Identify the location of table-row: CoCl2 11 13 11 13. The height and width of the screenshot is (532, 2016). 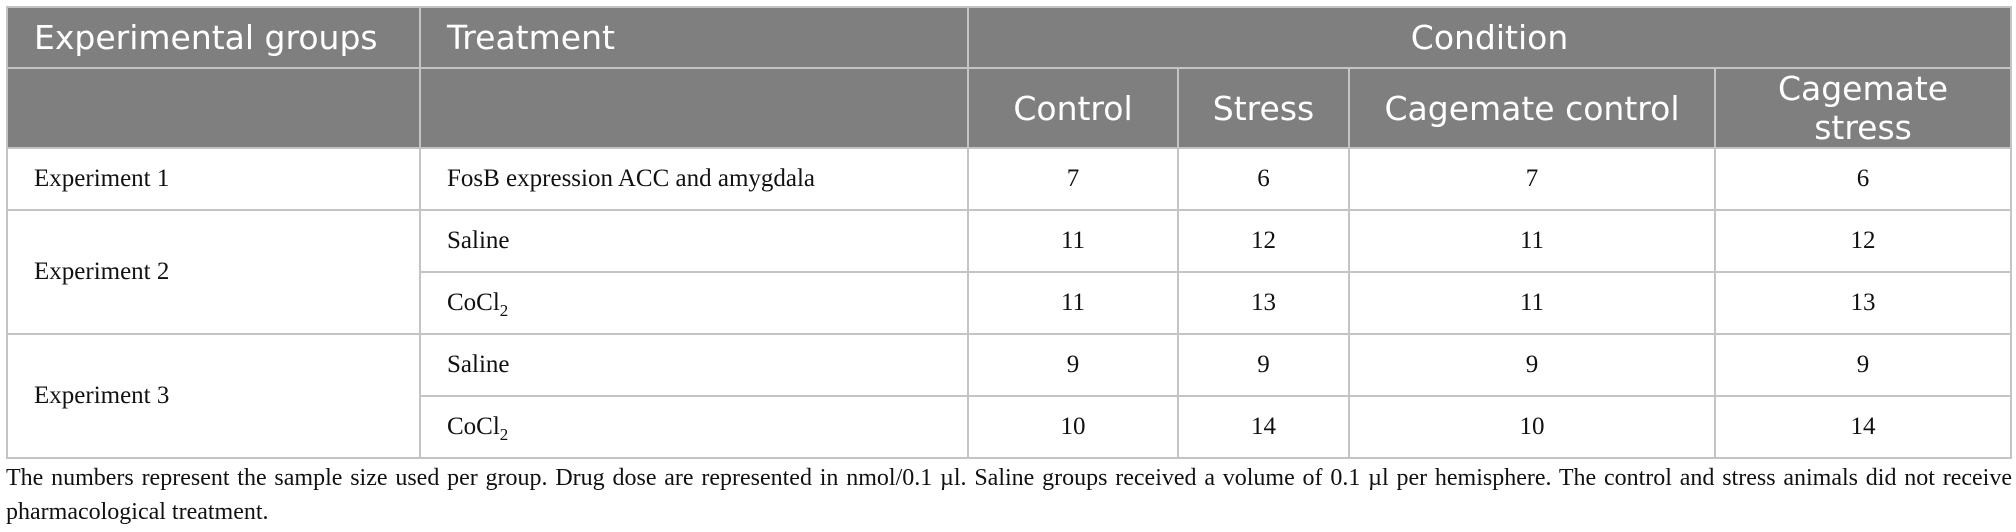
(1010, 303).